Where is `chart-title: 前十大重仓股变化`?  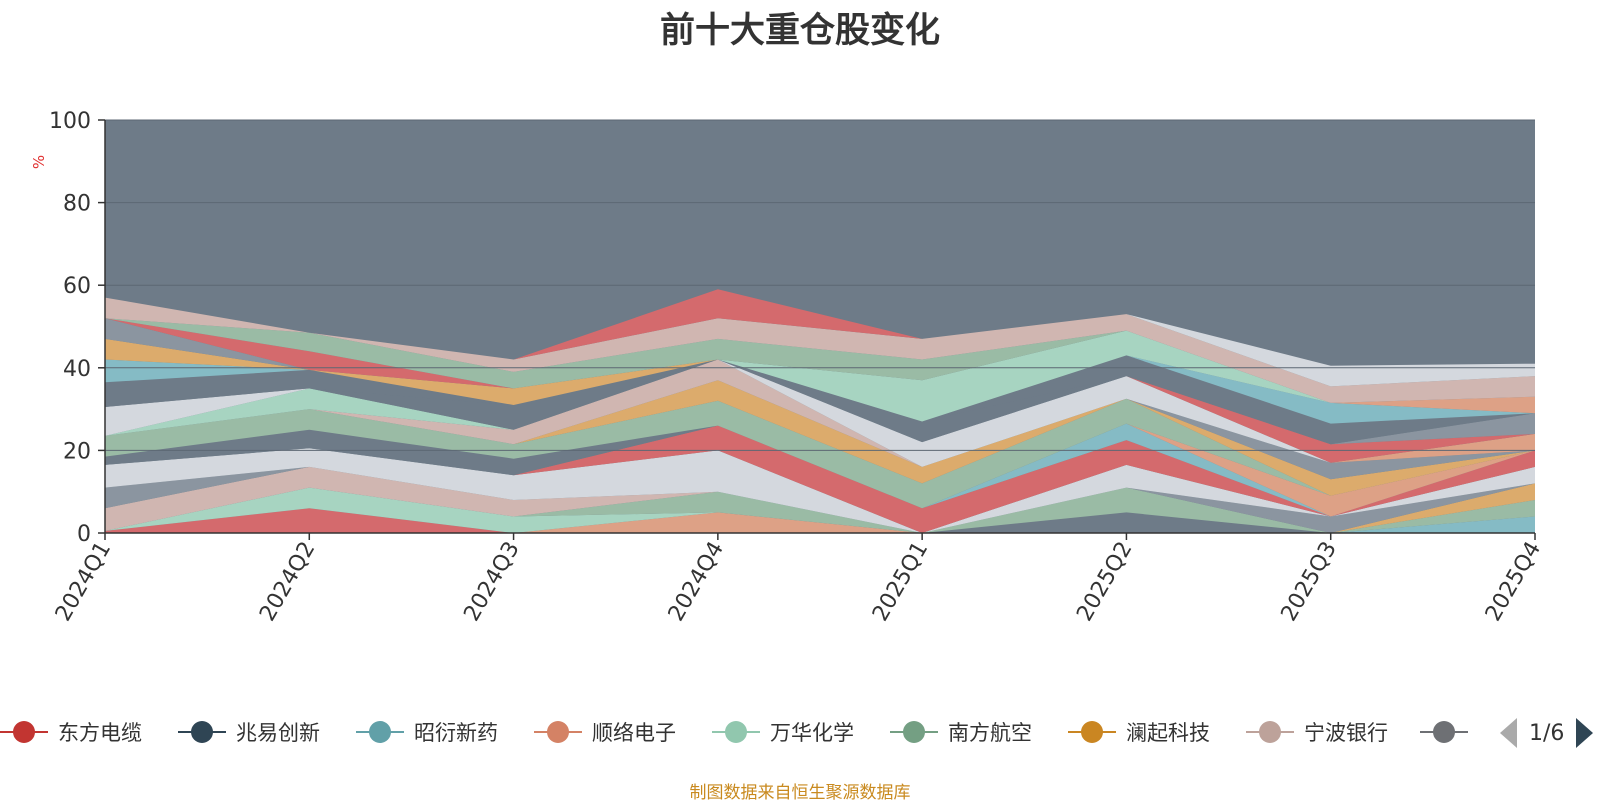 chart-title: 前十大重仓股变化 is located at coordinates (799, 31).